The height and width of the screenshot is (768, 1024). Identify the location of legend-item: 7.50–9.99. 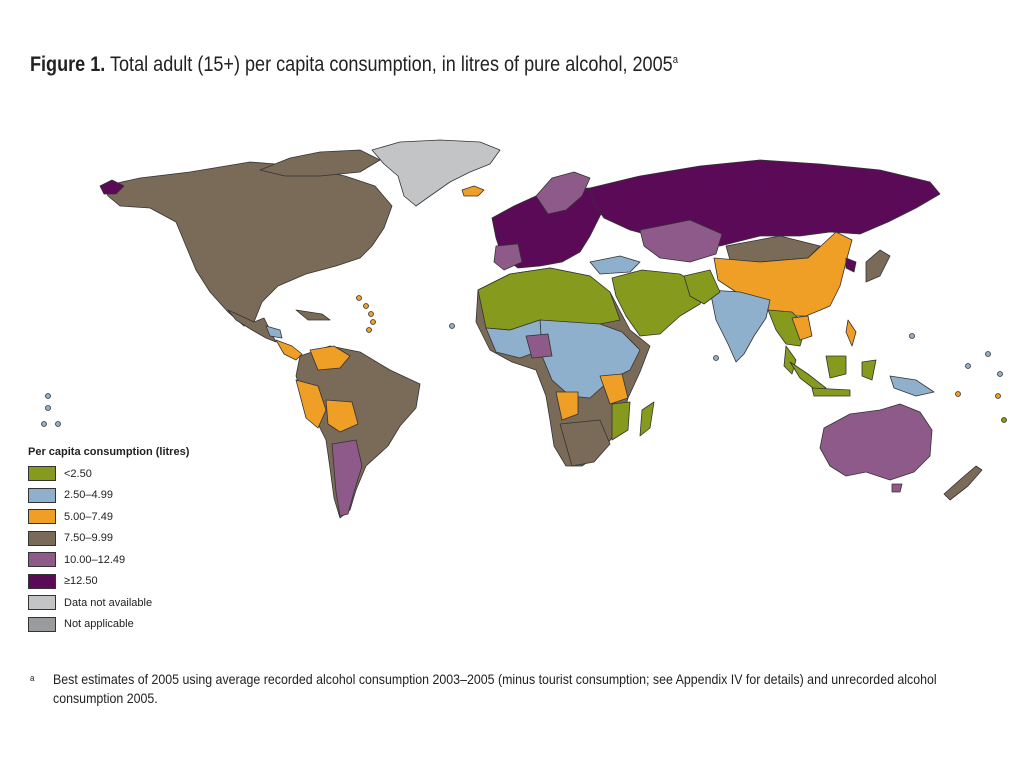
(108, 539).